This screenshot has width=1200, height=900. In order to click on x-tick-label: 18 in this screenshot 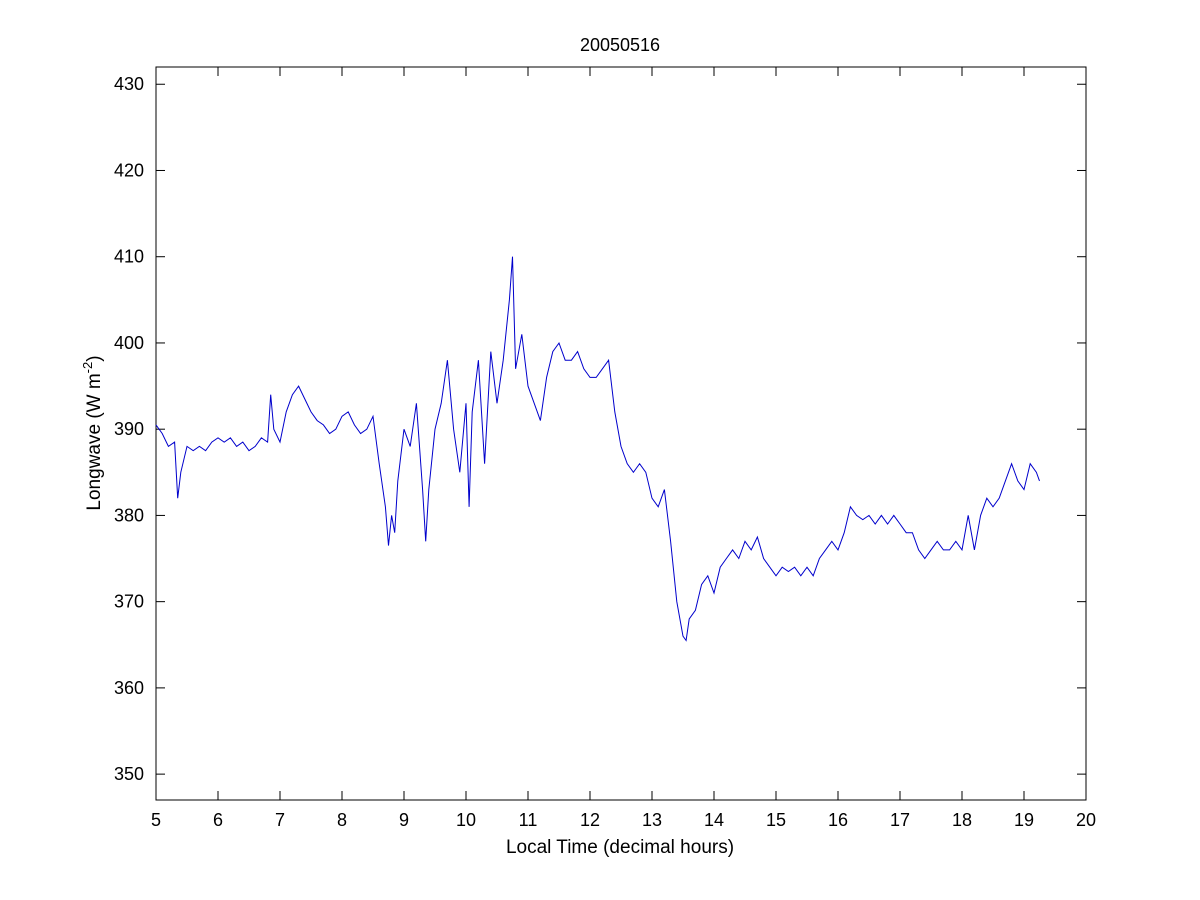, I will do `click(962, 820)`.